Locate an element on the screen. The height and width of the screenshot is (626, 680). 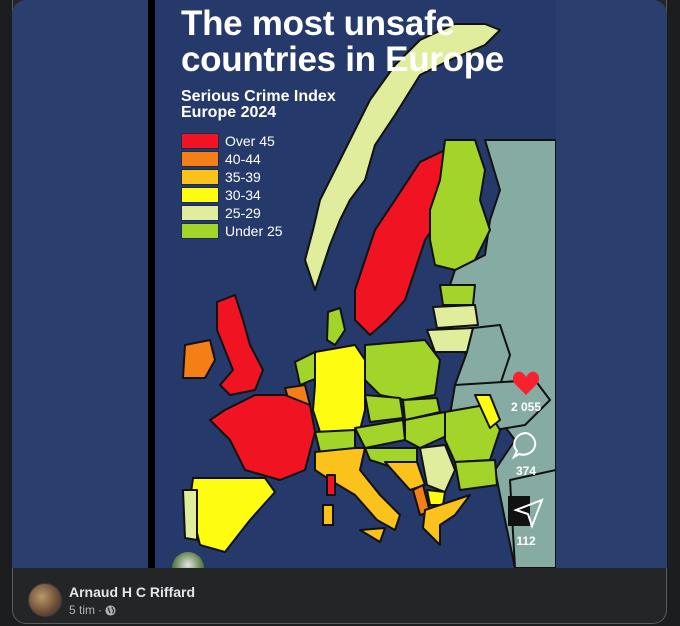
video-letterbox-bar is located at coordinates (151, 284).